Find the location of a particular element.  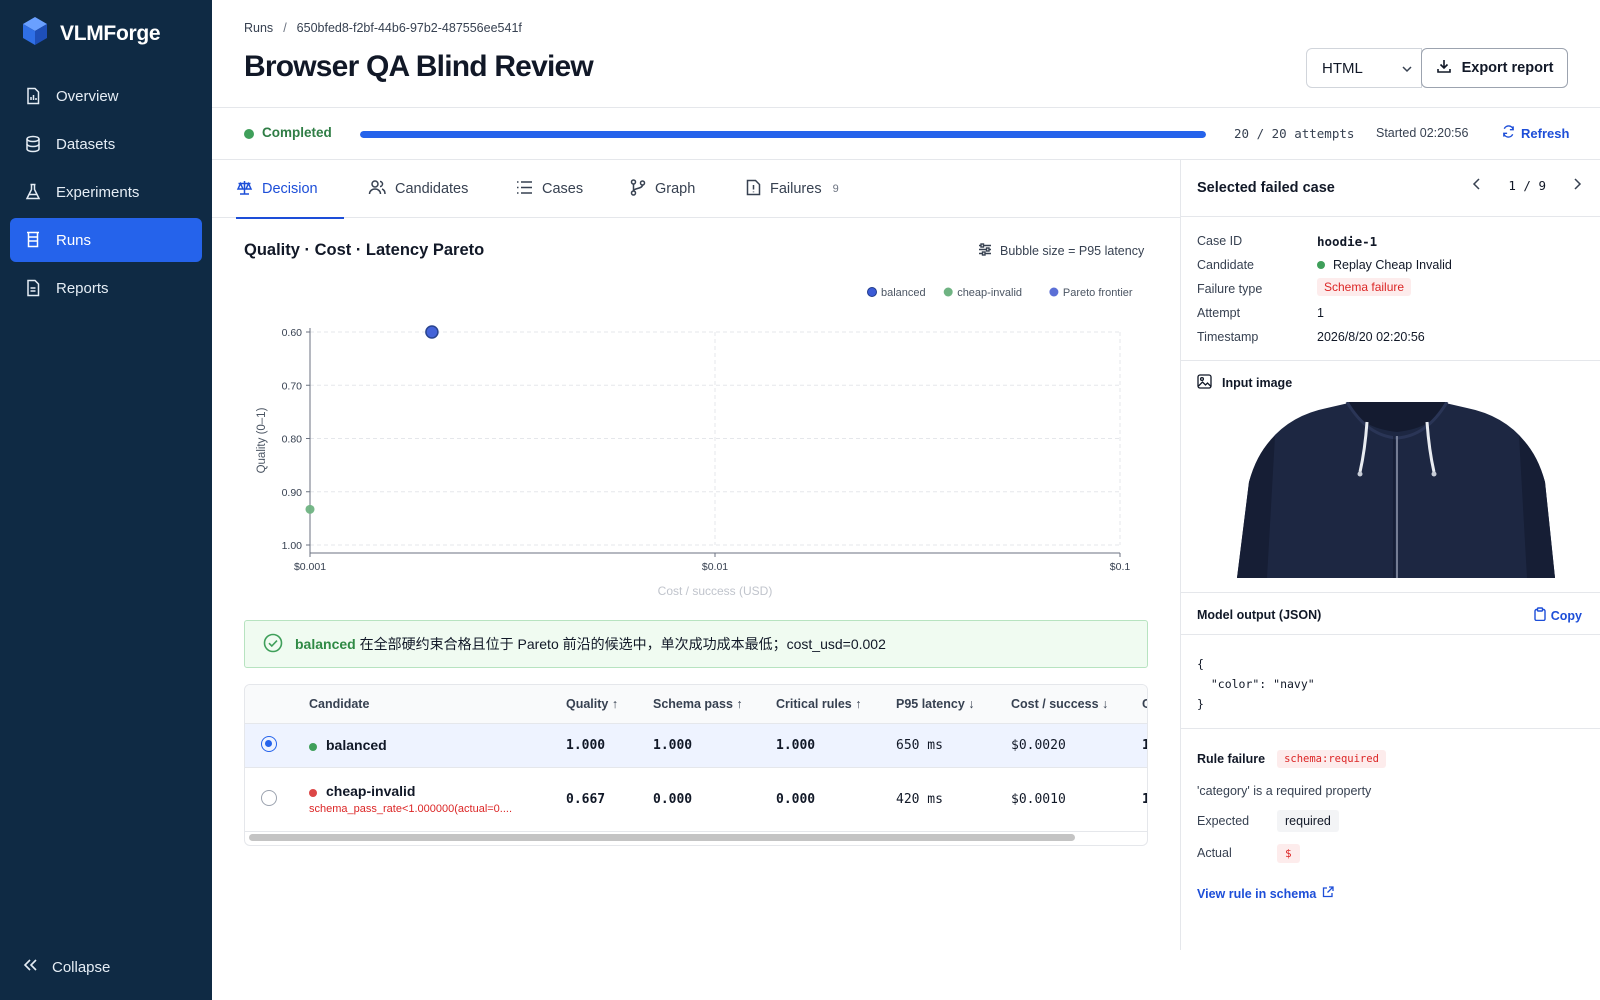

decision-winner: balanced is located at coordinates (325, 644).